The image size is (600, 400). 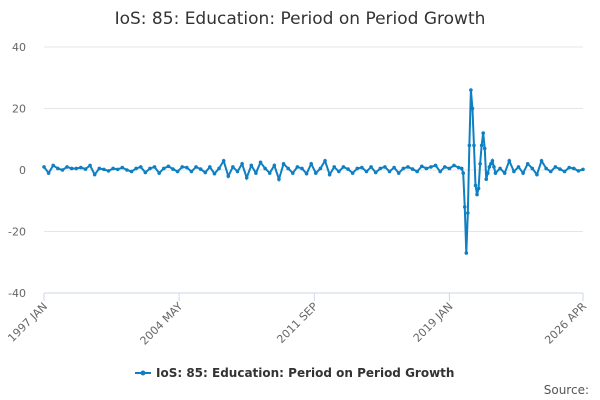 I want to click on y-tick-label: 40, so click(x=19, y=47).